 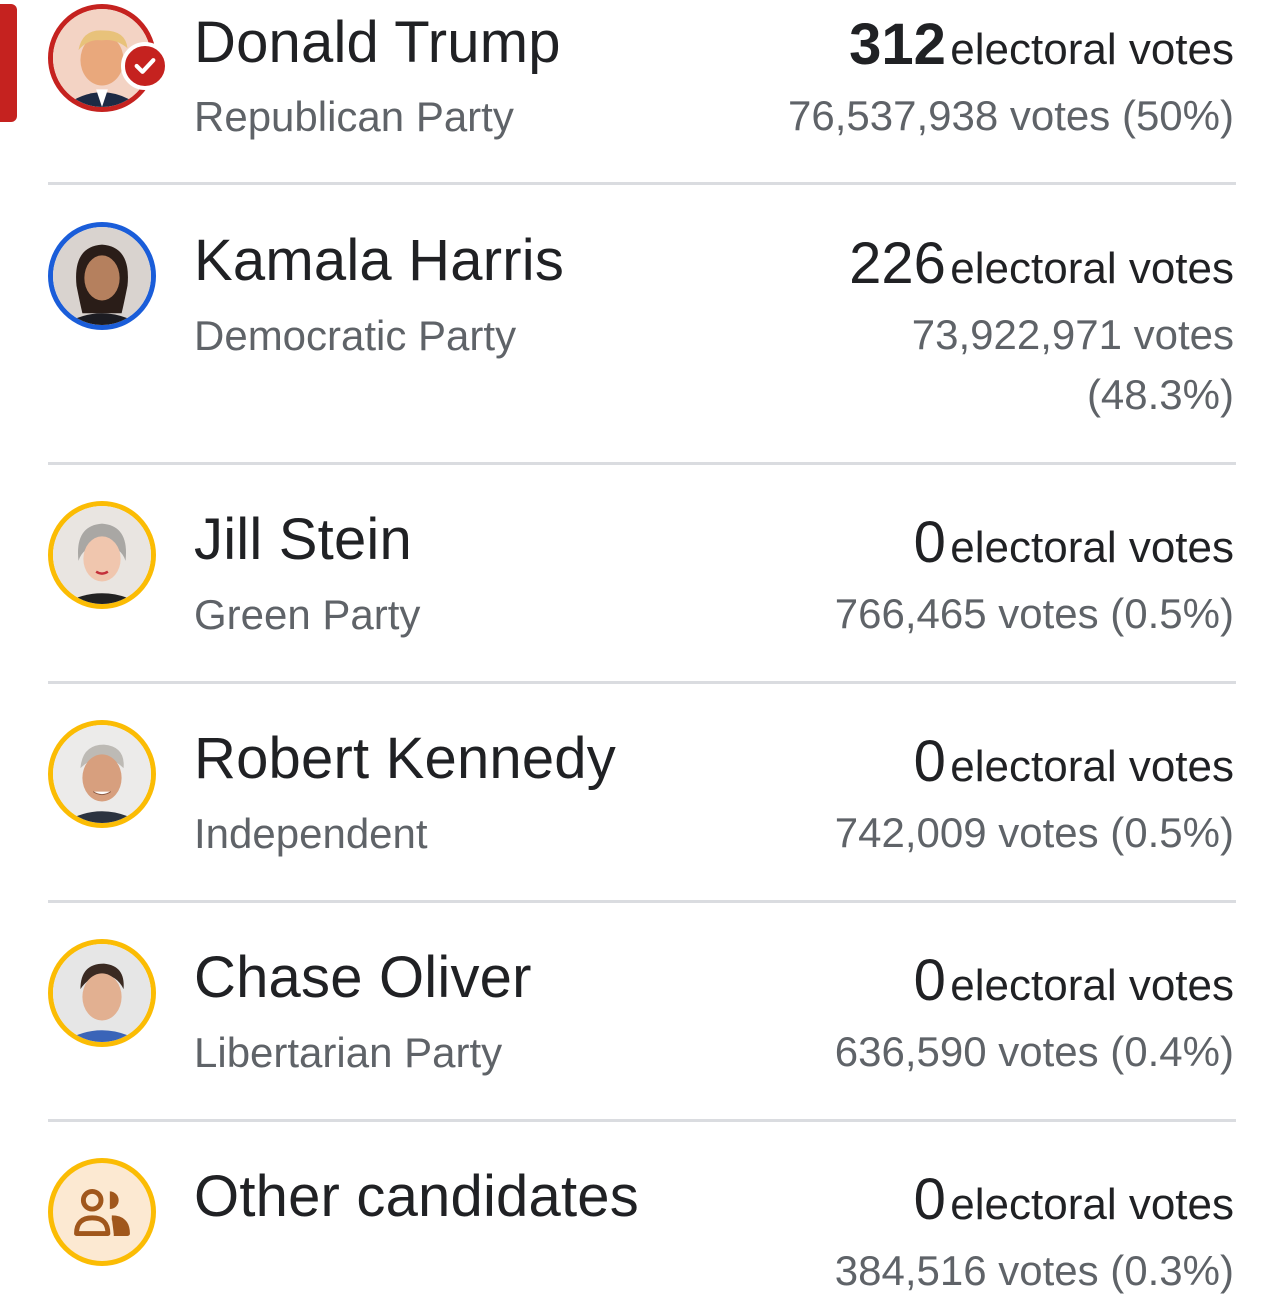 What do you see at coordinates (8, 63) in the screenshot?
I see `winner-indicator-bar` at bounding box center [8, 63].